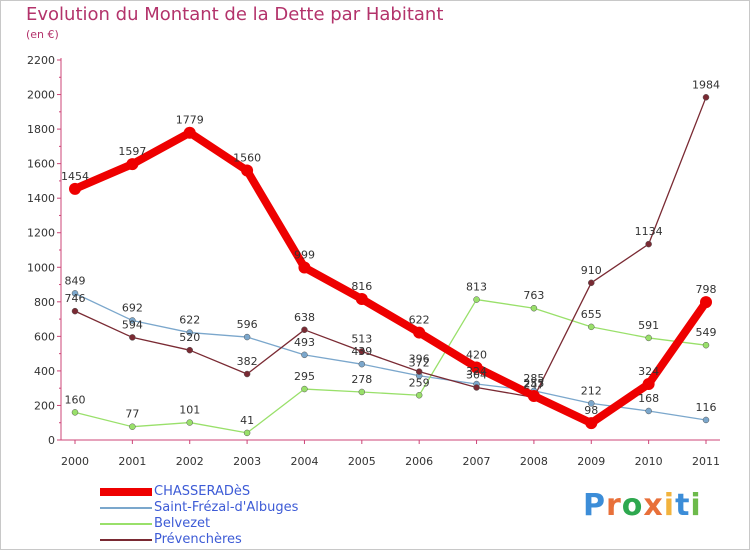  What do you see at coordinates (304, 376) in the screenshot?
I see `data-label: 295` at bounding box center [304, 376].